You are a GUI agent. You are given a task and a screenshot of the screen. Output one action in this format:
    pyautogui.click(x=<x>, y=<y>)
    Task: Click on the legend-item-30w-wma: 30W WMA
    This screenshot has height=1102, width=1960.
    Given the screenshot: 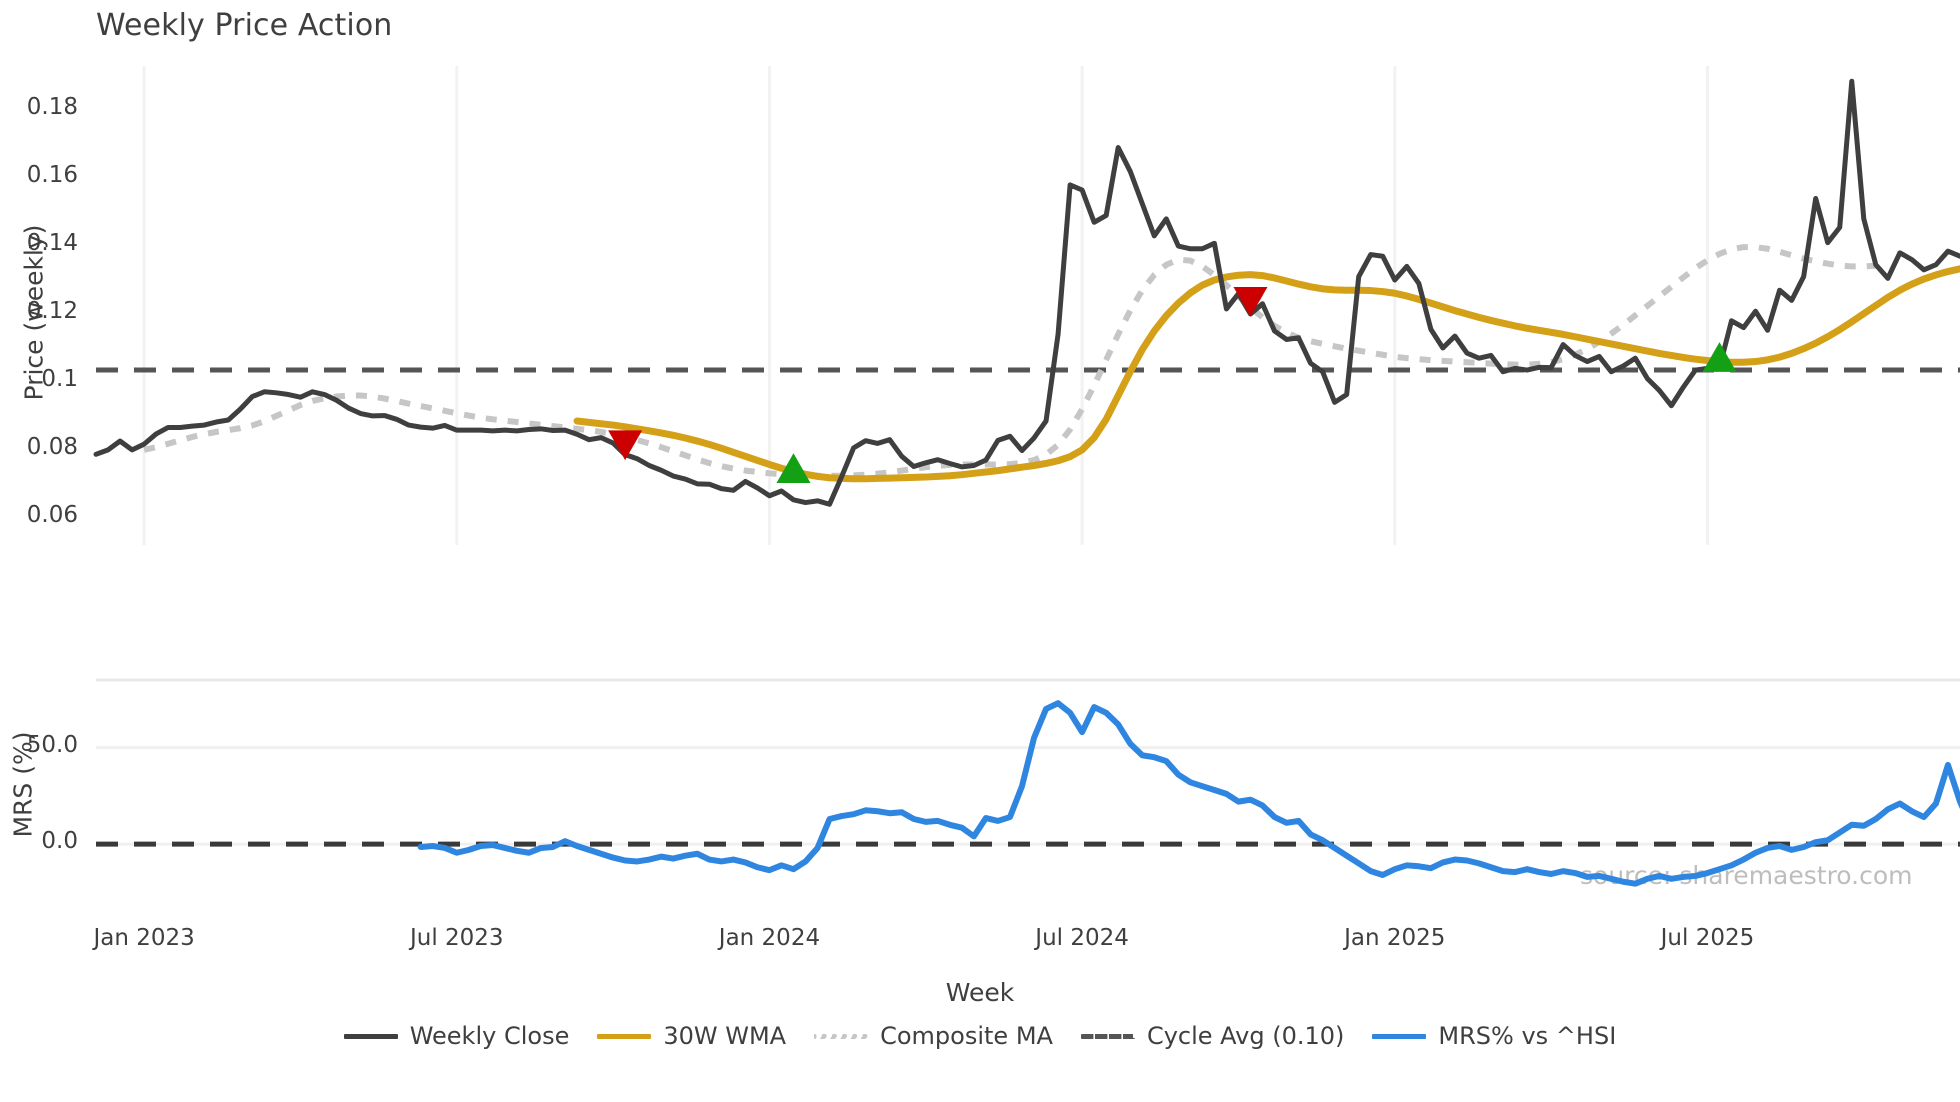 What is the action you would take?
    pyautogui.click(x=691, y=1036)
    